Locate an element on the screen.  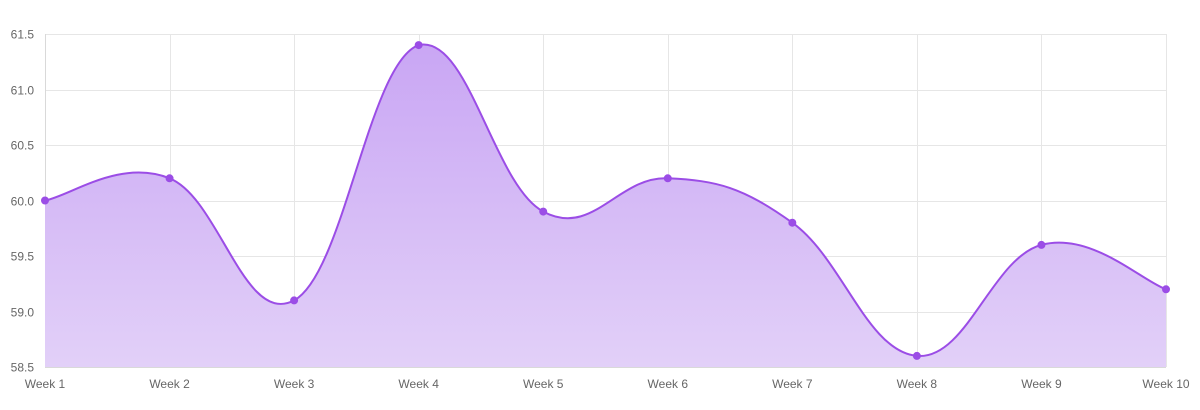
y-tick-label: 59.5 is located at coordinates (23, 257).